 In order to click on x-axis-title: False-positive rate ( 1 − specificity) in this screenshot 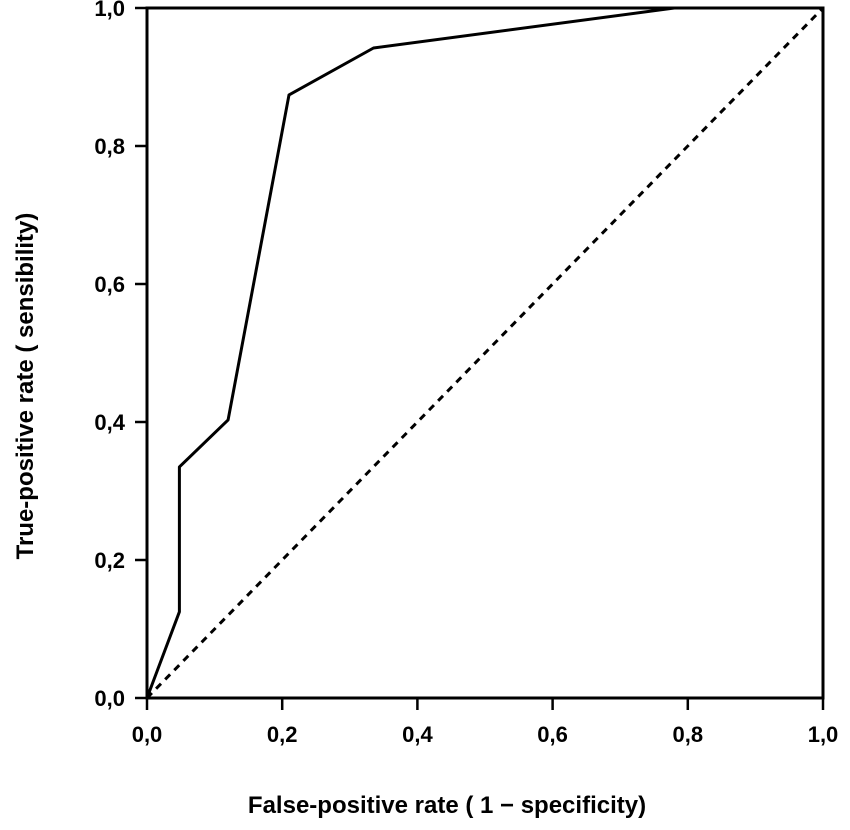, I will do `click(447, 805)`.